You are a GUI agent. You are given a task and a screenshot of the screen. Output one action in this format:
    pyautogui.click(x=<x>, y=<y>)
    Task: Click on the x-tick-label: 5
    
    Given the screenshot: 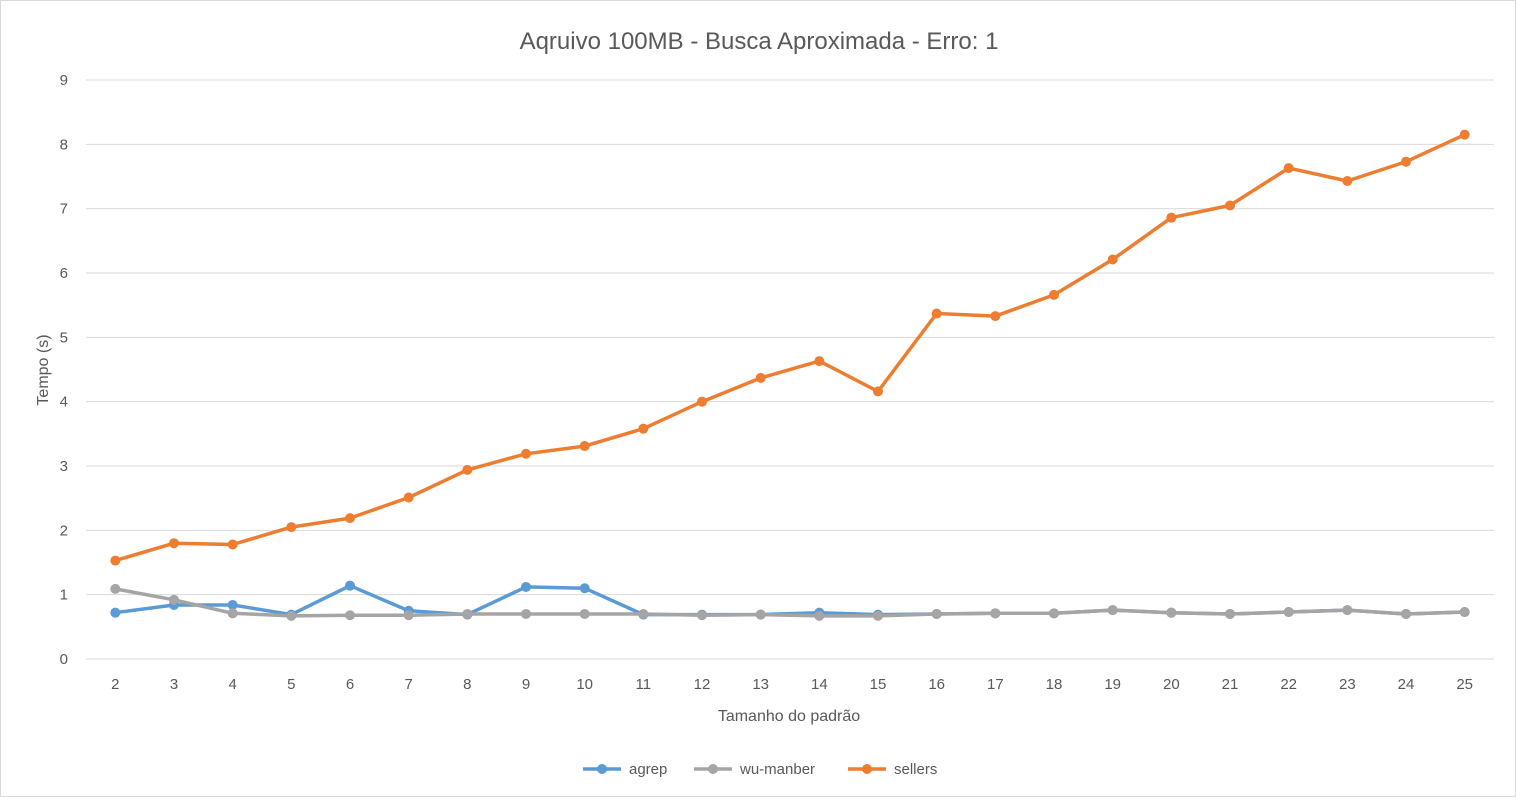 What is the action you would take?
    pyautogui.click(x=291, y=684)
    